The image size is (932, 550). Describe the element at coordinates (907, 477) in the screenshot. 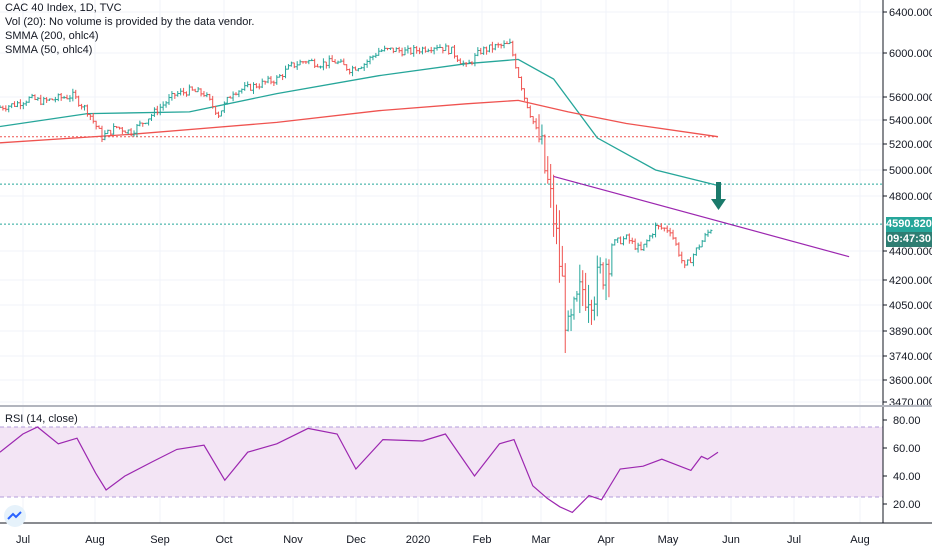

I see `rsi-tick-label: 40.00` at that location.